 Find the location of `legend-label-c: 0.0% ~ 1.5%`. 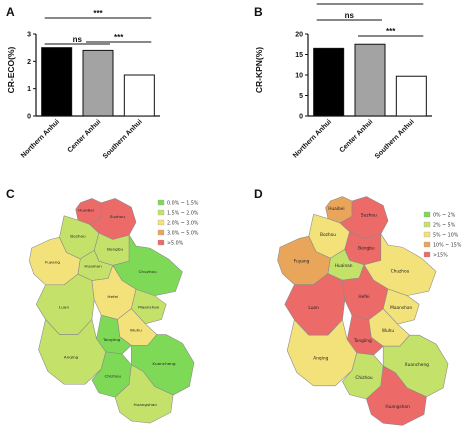

legend-label-c: 0.0% ~ 1.5% is located at coordinates (183, 204).